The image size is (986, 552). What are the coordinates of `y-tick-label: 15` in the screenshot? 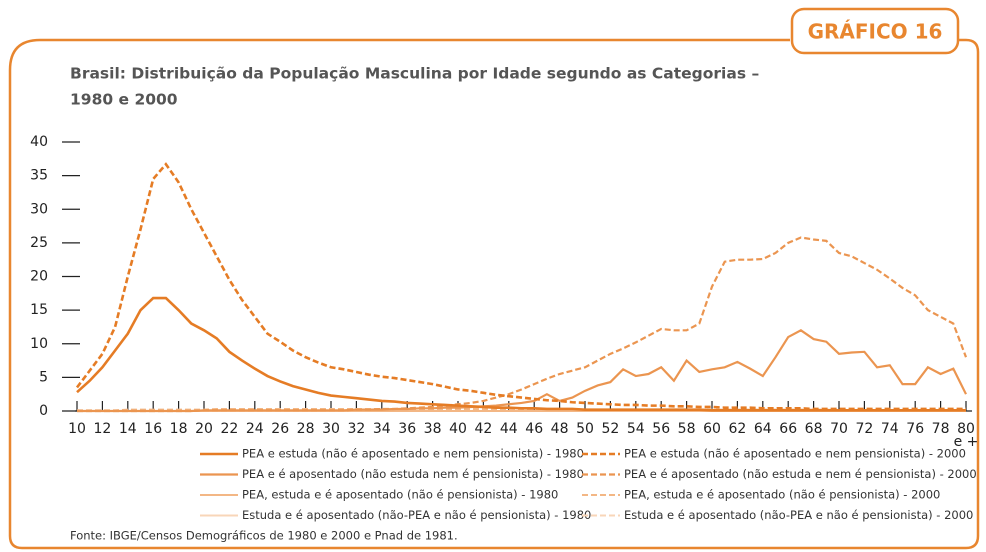 It's located at (39, 310).